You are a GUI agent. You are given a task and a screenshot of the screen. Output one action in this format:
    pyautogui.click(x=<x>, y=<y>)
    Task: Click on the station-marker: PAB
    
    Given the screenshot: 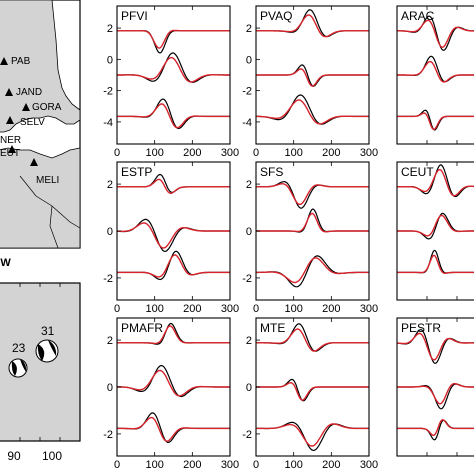 What is the action you would take?
    pyautogui.click(x=15, y=61)
    